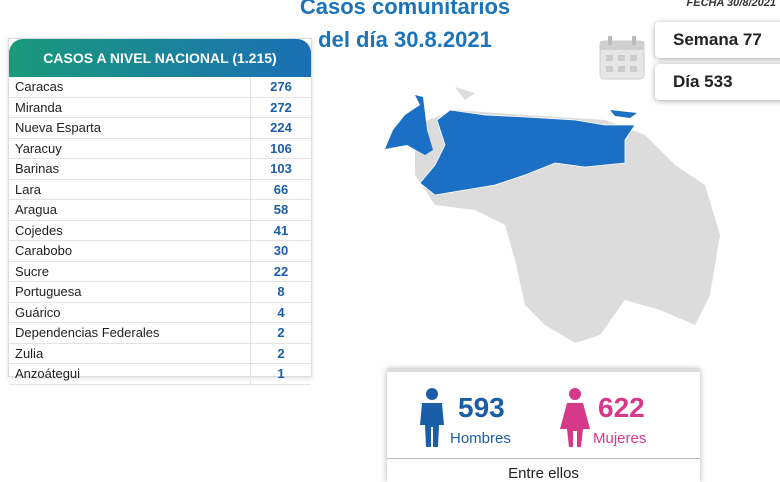 The height and width of the screenshot is (482, 780). I want to click on region-name: Guárico, so click(130, 312).